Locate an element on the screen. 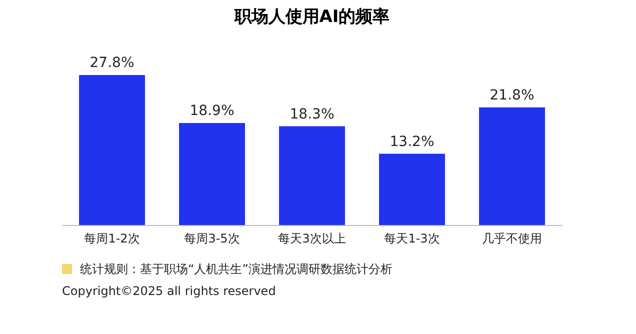 This screenshot has width=636, height=334. data-label: 18.9% is located at coordinates (212, 111).